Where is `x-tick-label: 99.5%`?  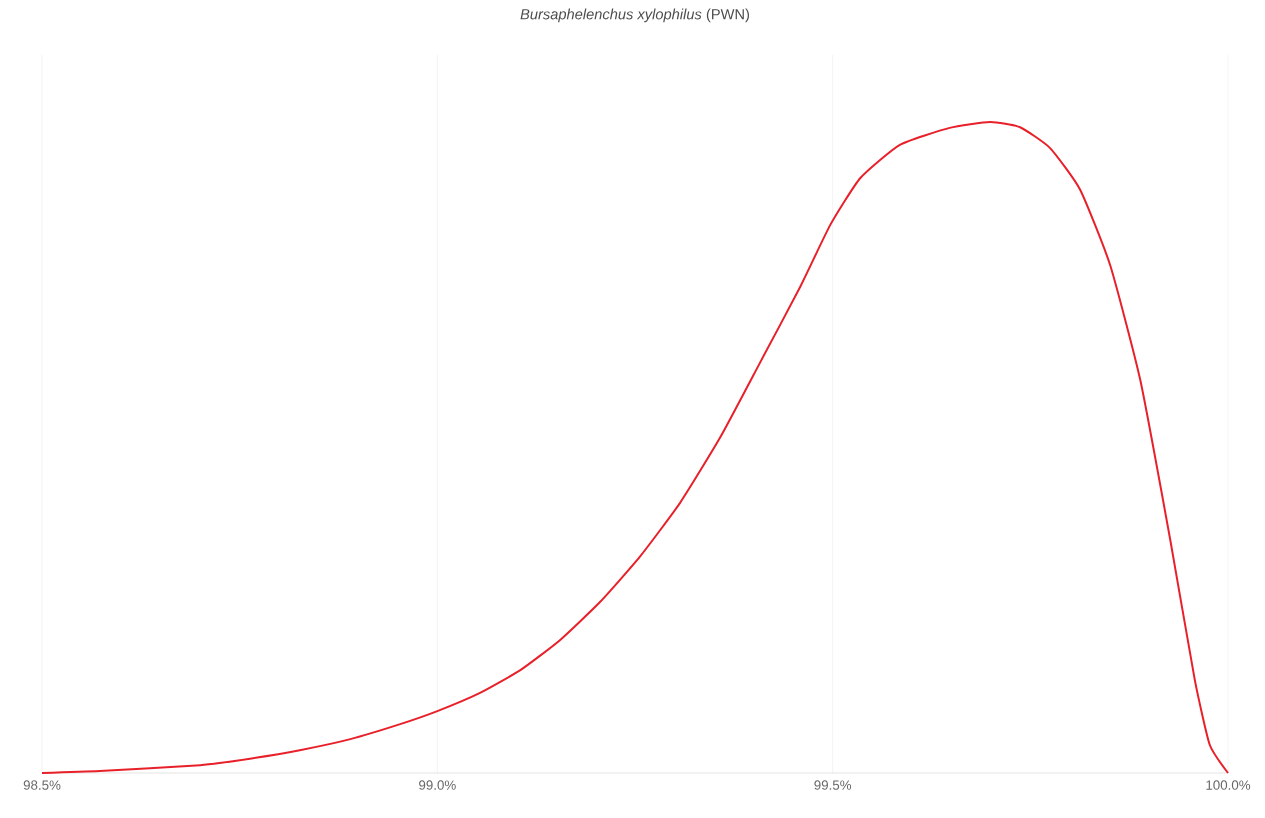 x-tick-label: 99.5% is located at coordinates (833, 785).